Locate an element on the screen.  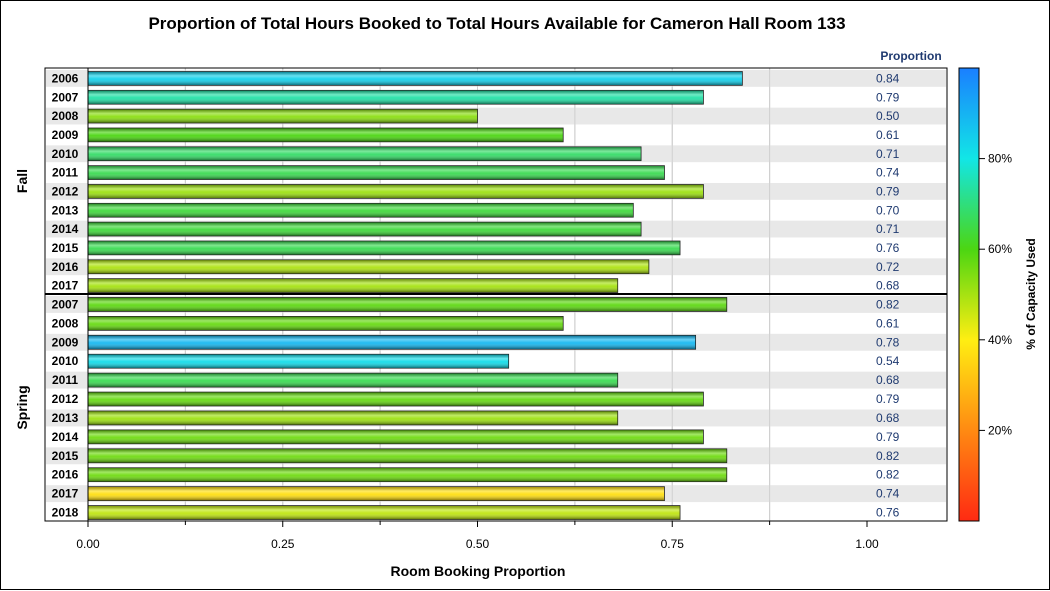
colorbar-gradient is located at coordinates (969, 294).